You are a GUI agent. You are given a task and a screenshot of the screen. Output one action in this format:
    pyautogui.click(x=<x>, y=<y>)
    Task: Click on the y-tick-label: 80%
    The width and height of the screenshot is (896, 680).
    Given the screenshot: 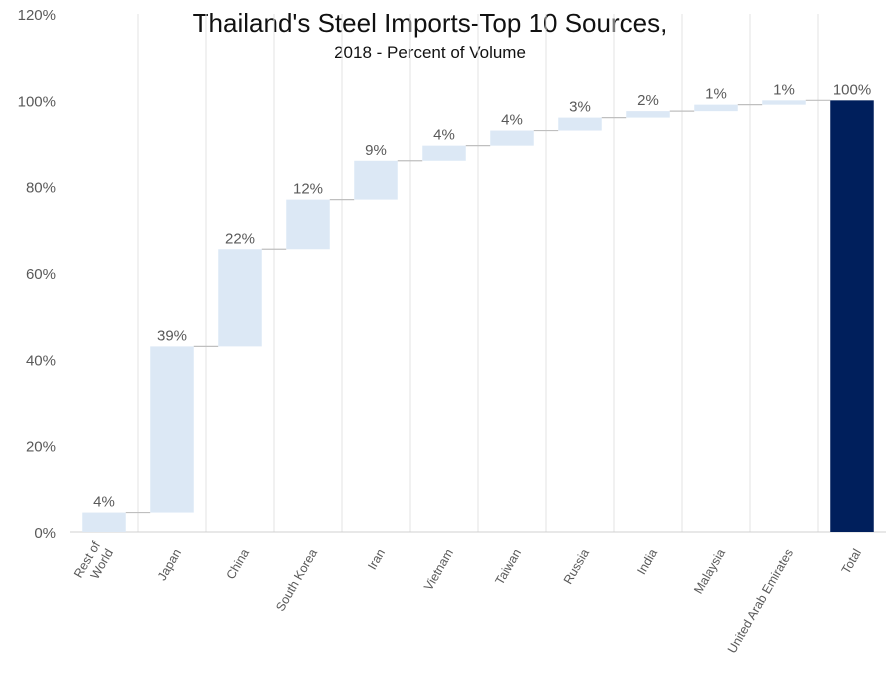 What is the action you would take?
    pyautogui.click(x=41, y=188)
    